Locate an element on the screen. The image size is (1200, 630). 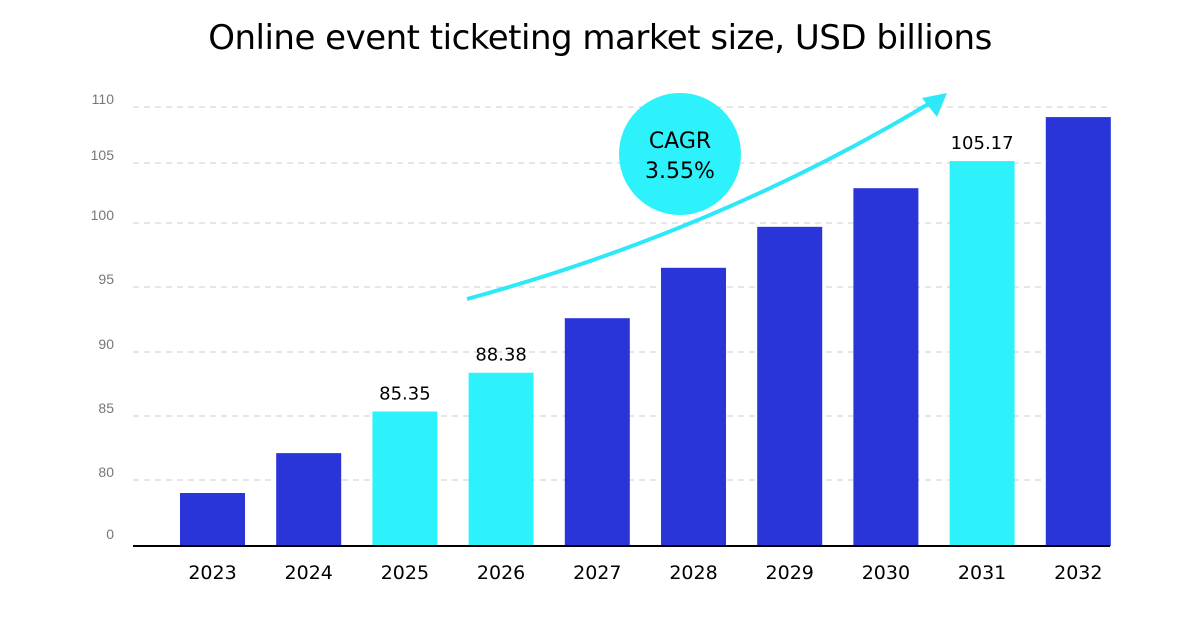
bar-2024 is located at coordinates (309, 499).